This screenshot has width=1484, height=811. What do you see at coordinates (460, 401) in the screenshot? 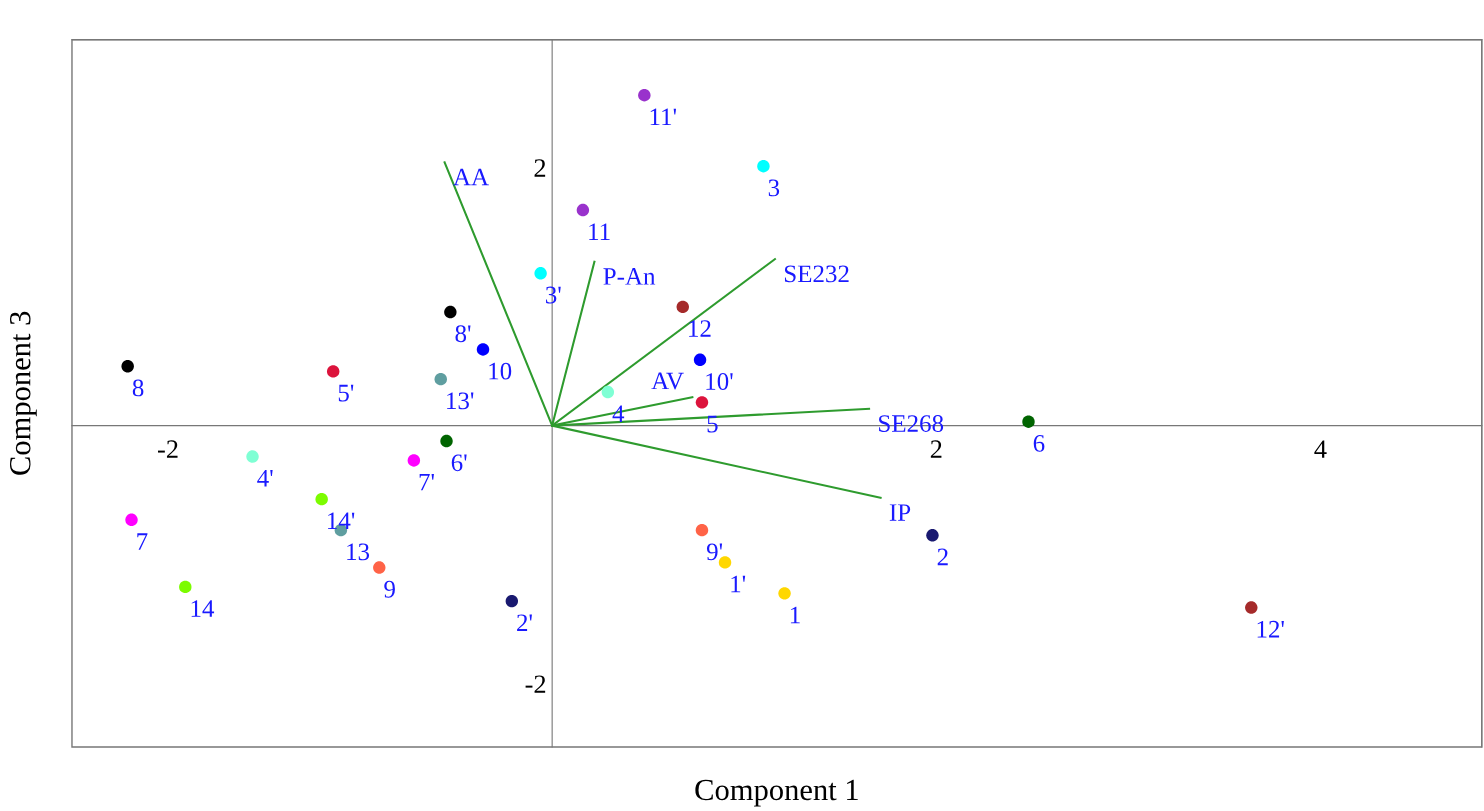
I see `annotation: 13'` at bounding box center [460, 401].